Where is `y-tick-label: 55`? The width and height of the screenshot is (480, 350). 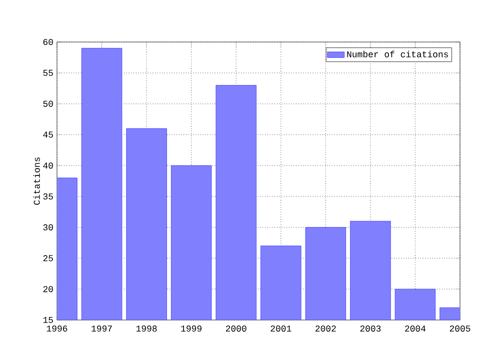 y-tick-label: 55 is located at coordinates (48, 73).